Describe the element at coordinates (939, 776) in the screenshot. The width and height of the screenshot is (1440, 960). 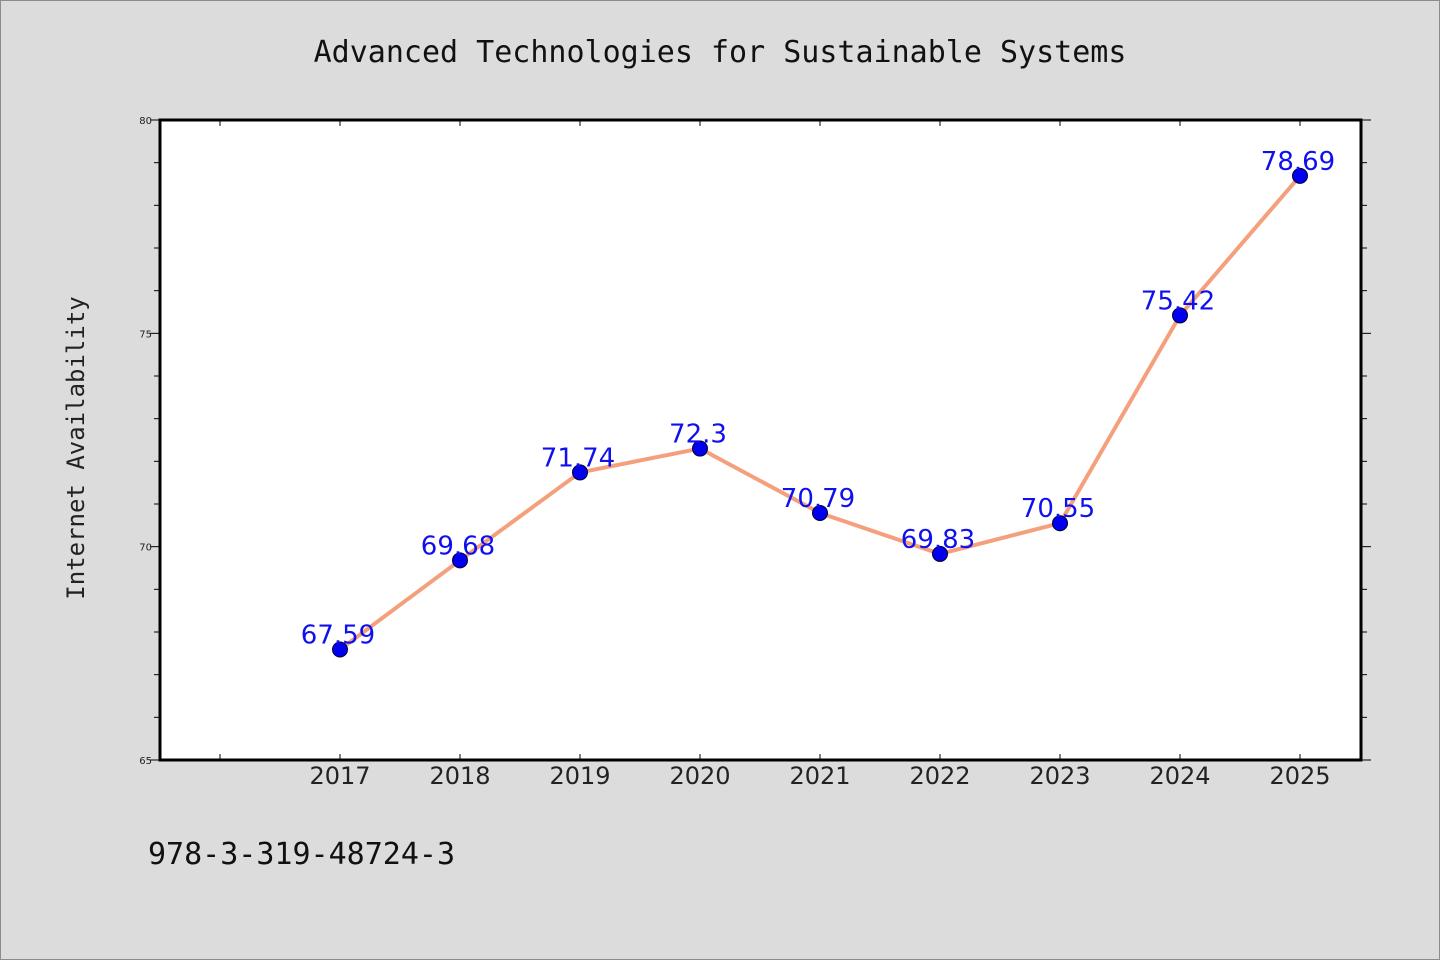
I see `x-tick-label: 2022` at that location.